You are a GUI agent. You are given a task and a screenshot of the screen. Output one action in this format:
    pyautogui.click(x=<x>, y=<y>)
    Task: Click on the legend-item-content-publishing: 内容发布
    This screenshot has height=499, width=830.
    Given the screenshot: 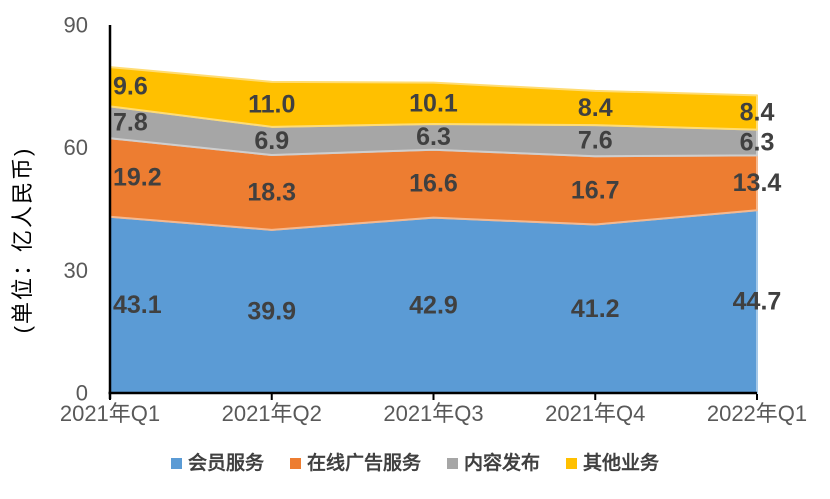 What is the action you would take?
    pyautogui.click(x=493, y=463)
    